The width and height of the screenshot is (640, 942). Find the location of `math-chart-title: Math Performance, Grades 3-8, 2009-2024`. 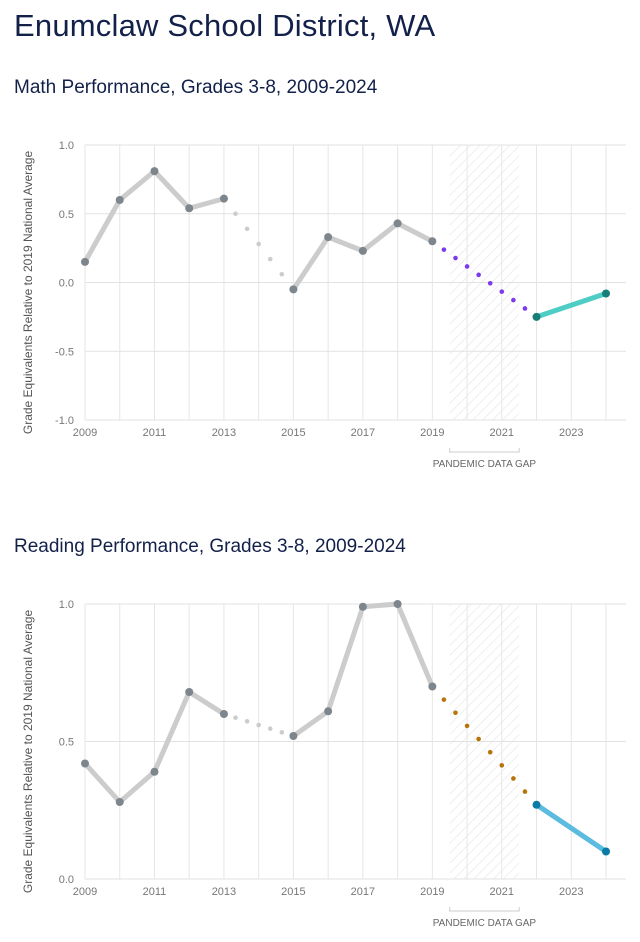

math-chart-title: Math Performance, Grades 3-8, 2009-2024 is located at coordinates (196, 87).